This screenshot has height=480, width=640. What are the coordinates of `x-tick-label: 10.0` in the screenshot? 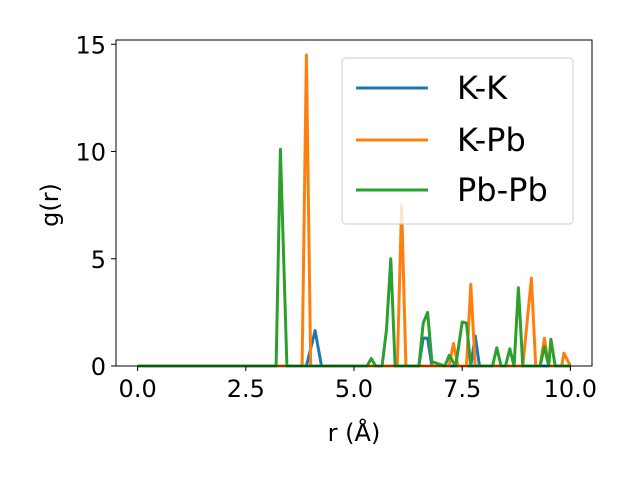 It's located at (570, 389).